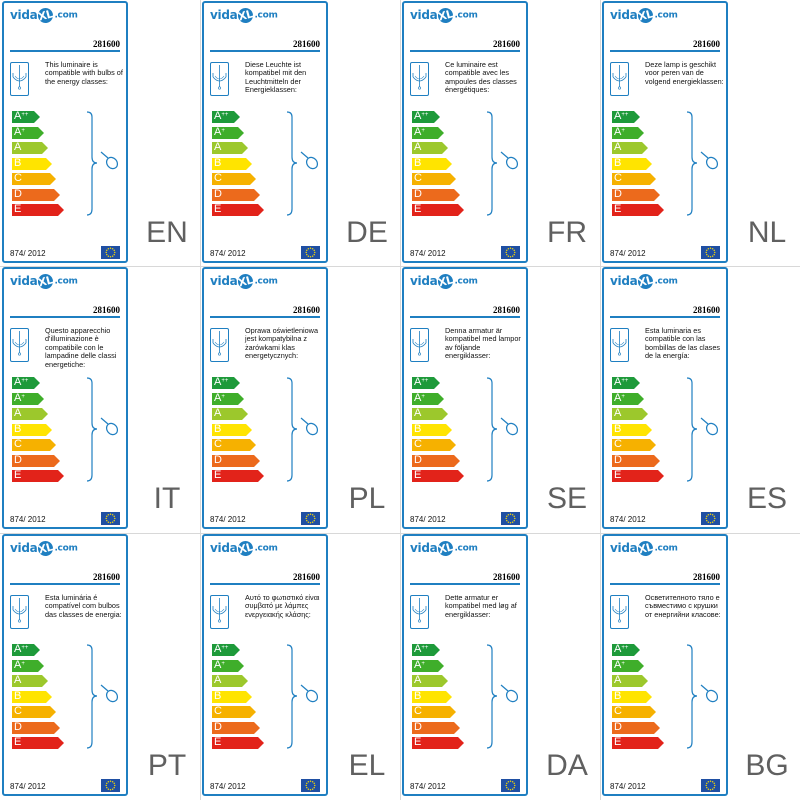 The height and width of the screenshot is (800, 800). Describe the element at coordinates (18, 162) in the screenshot. I see `energy-class-letter: B` at that location.